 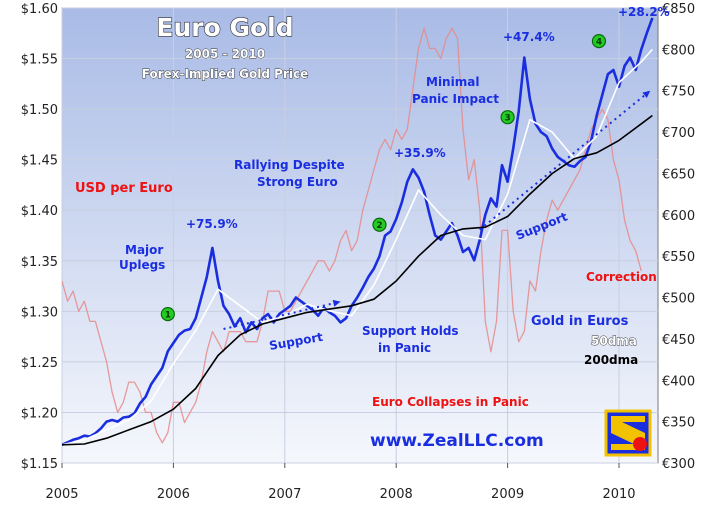 I want to click on left-tick-label: $1.60, so click(x=39, y=9).